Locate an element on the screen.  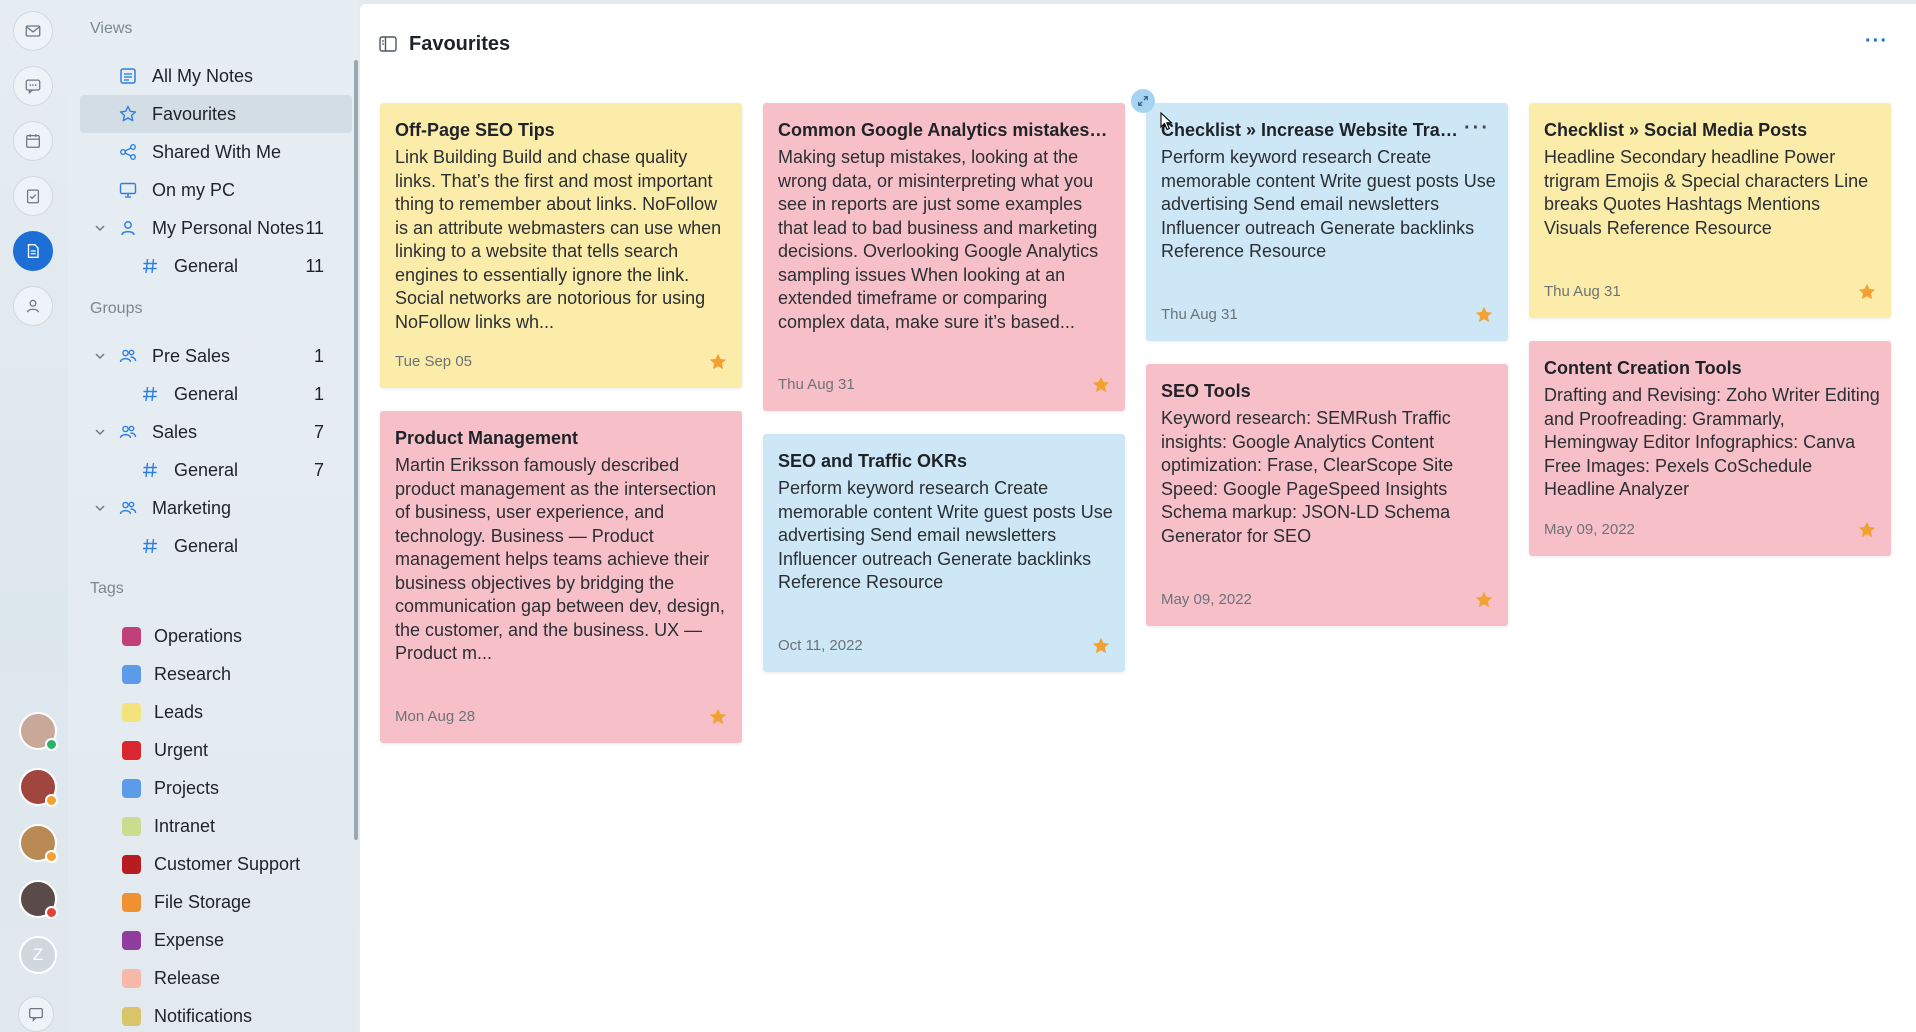
calendar-icon is located at coordinates (33, 141).